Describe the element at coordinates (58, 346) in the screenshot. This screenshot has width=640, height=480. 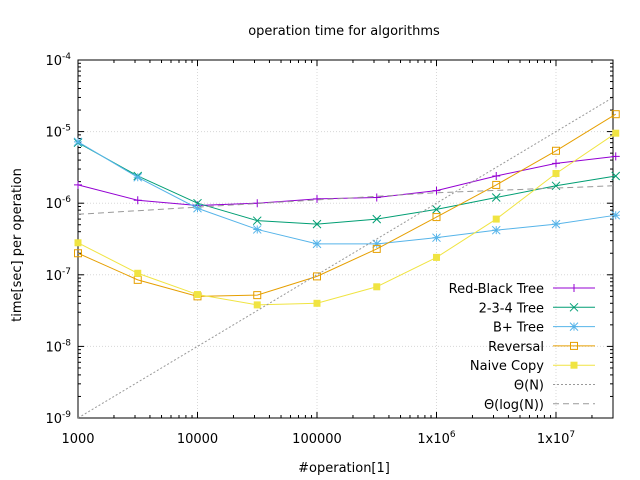
I see `y-tick-label: 10⁻⁸` at that location.